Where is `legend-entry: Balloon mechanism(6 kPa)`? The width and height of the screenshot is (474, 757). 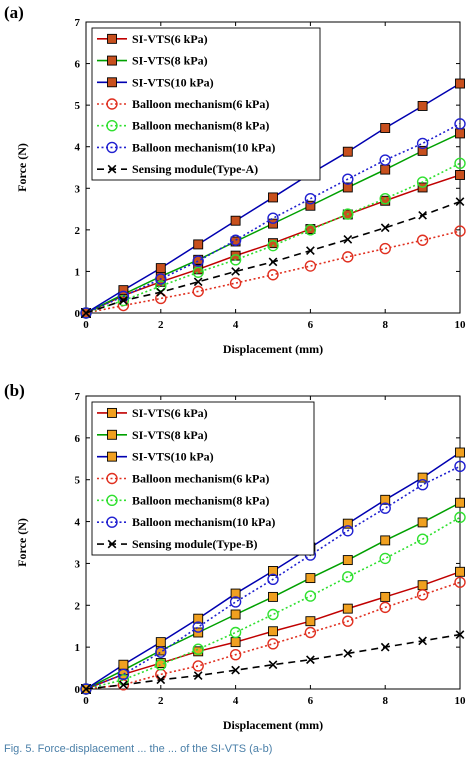
legend-entry: Balloon mechanism(6 kPa) is located at coordinates (183, 479).